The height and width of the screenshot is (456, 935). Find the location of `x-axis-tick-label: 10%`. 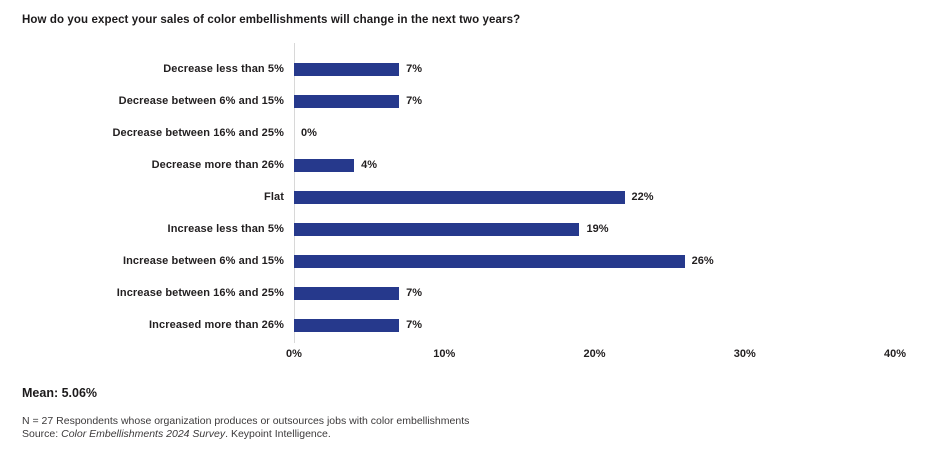

x-axis-tick-label: 10% is located at coordinates (444, 354).